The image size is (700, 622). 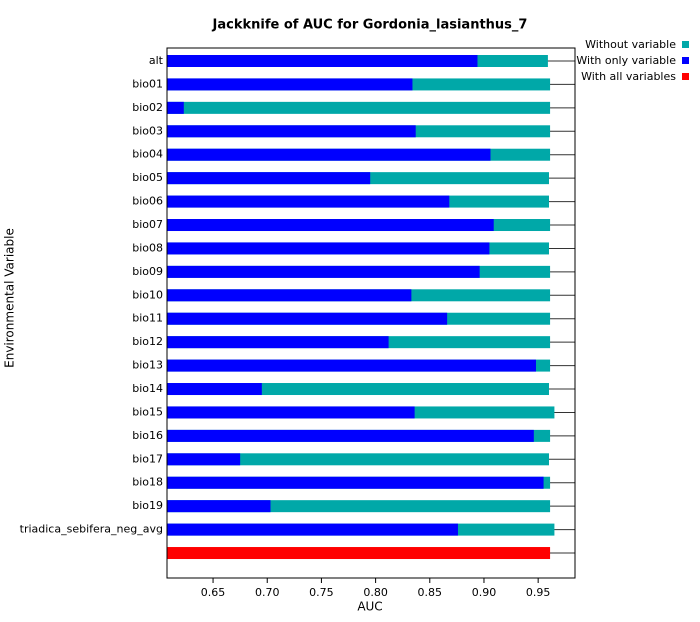 I want to click on y-tick-label: triadica_sebifera_neg_avg, so click(x=91, y=529).